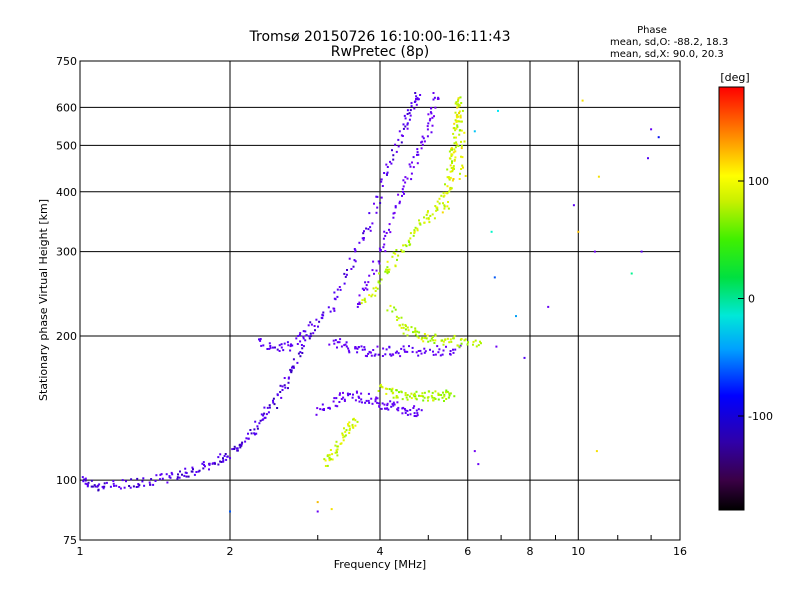  What do you see at coordinates (751, 299) in the screenshot?
I see `colorbar-tick-label: 0` at bounding box center [751, 299].